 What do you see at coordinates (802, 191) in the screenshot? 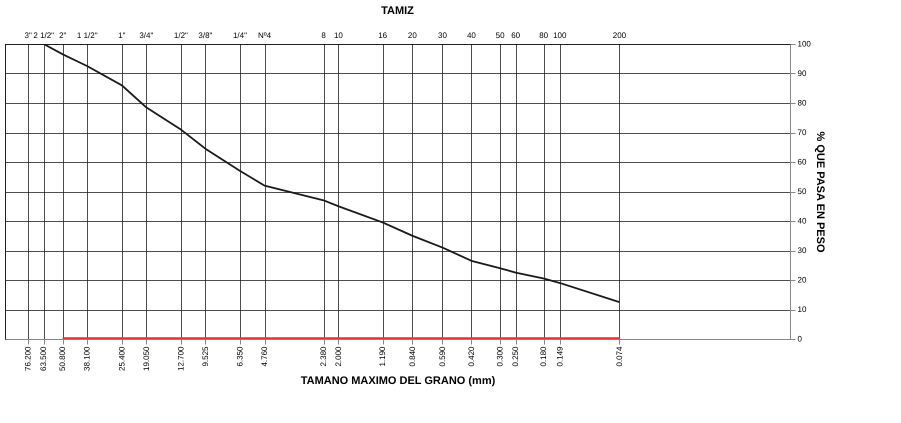
I see `y-tick-label: 50` at bounding box center [802, 191].